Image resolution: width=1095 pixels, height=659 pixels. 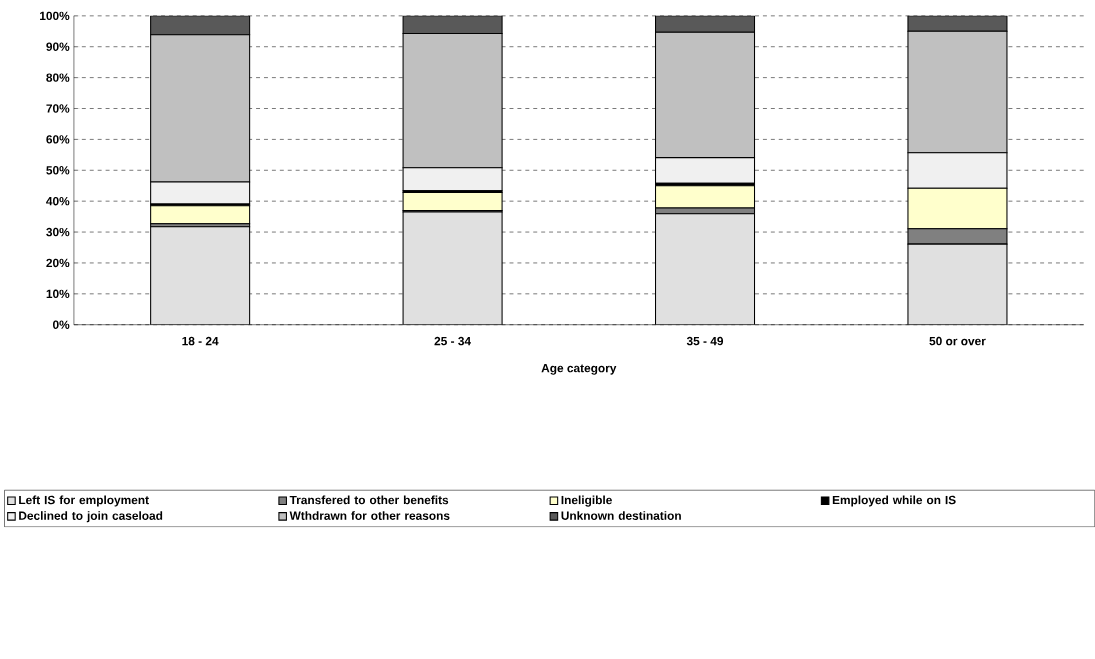 What do you see at coordinates (705, 341) in the screenshot?
I see `x-tick-label: 35 - 49` at bounding box center [705, 341].